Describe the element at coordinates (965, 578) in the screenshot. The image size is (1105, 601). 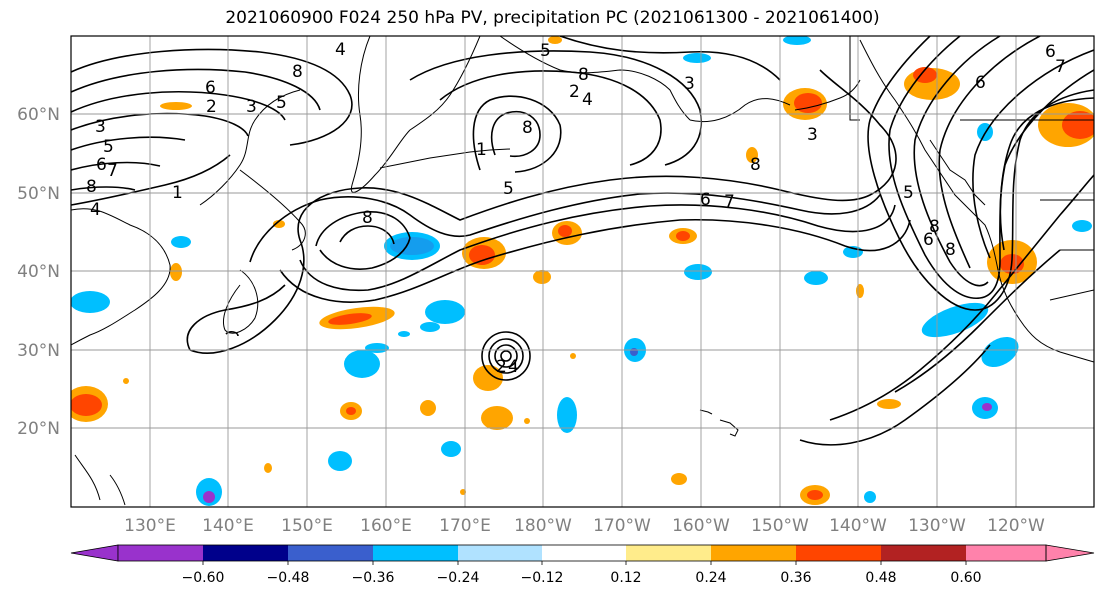
I see `colorbar-tick: 0.60` at that location.